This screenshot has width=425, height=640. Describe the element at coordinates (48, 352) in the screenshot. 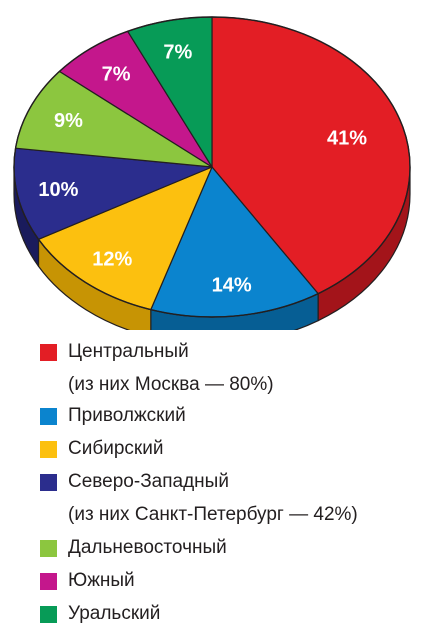

I see `legend-swatch-central` at that location.